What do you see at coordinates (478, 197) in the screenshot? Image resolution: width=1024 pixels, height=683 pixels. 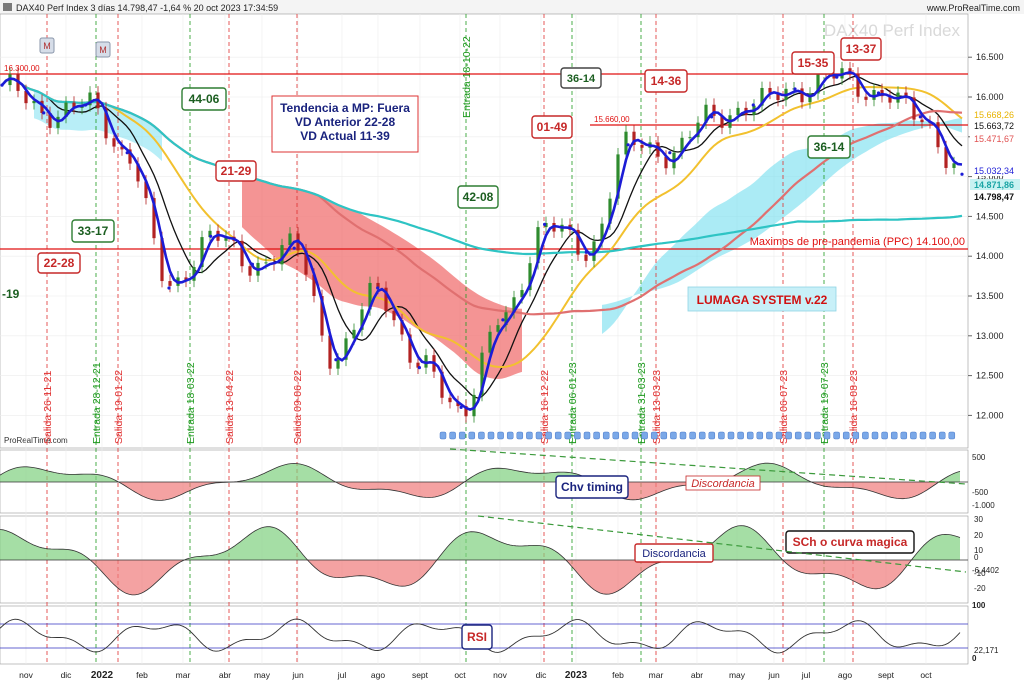 I see `green-box-box` at bounding box center [478, 197].